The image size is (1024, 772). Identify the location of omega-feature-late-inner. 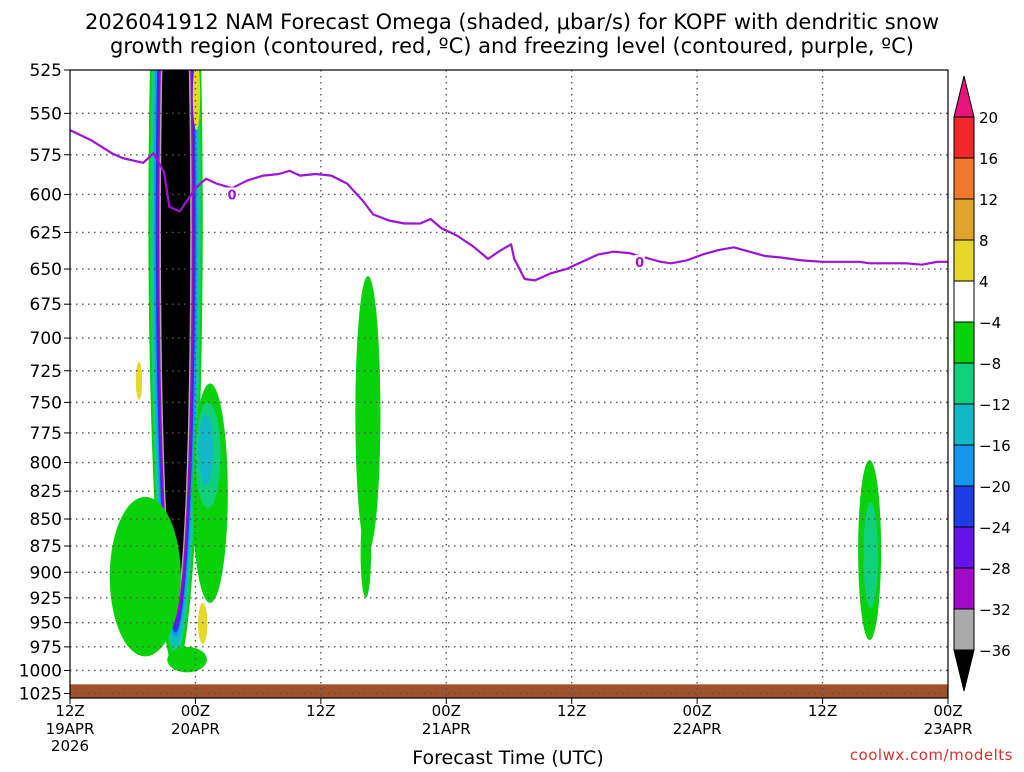
(870, 555).